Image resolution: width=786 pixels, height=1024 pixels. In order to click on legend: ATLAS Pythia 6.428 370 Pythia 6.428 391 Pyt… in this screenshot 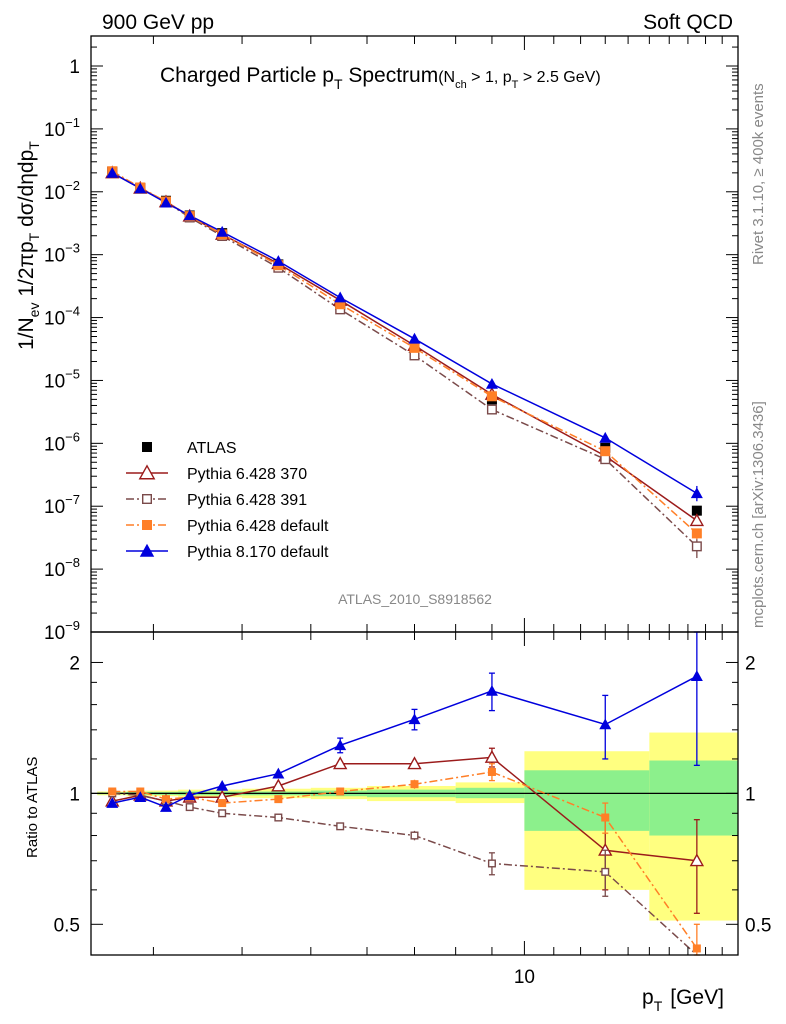, I will do `click(227, 500)`.